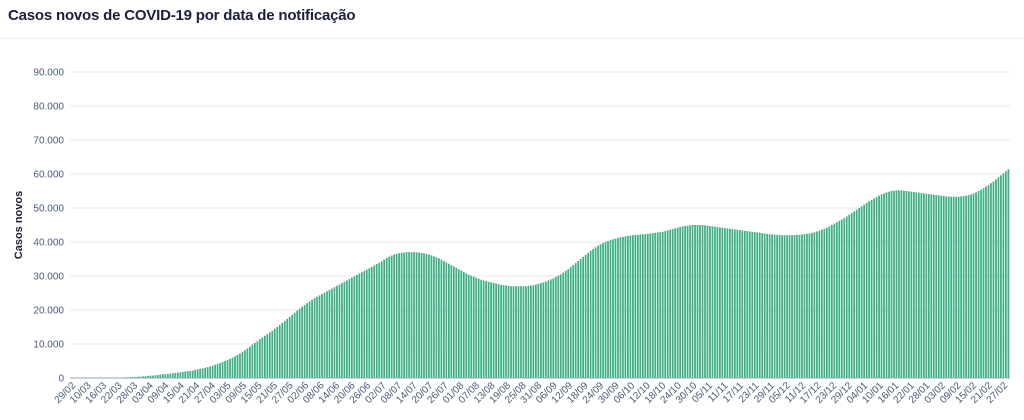 The width and height of the screenshot is (1024, 420). Describe the element at coordinates (48, 175) in the screenshot. I see `y-tick-label: 60.000` at that location.